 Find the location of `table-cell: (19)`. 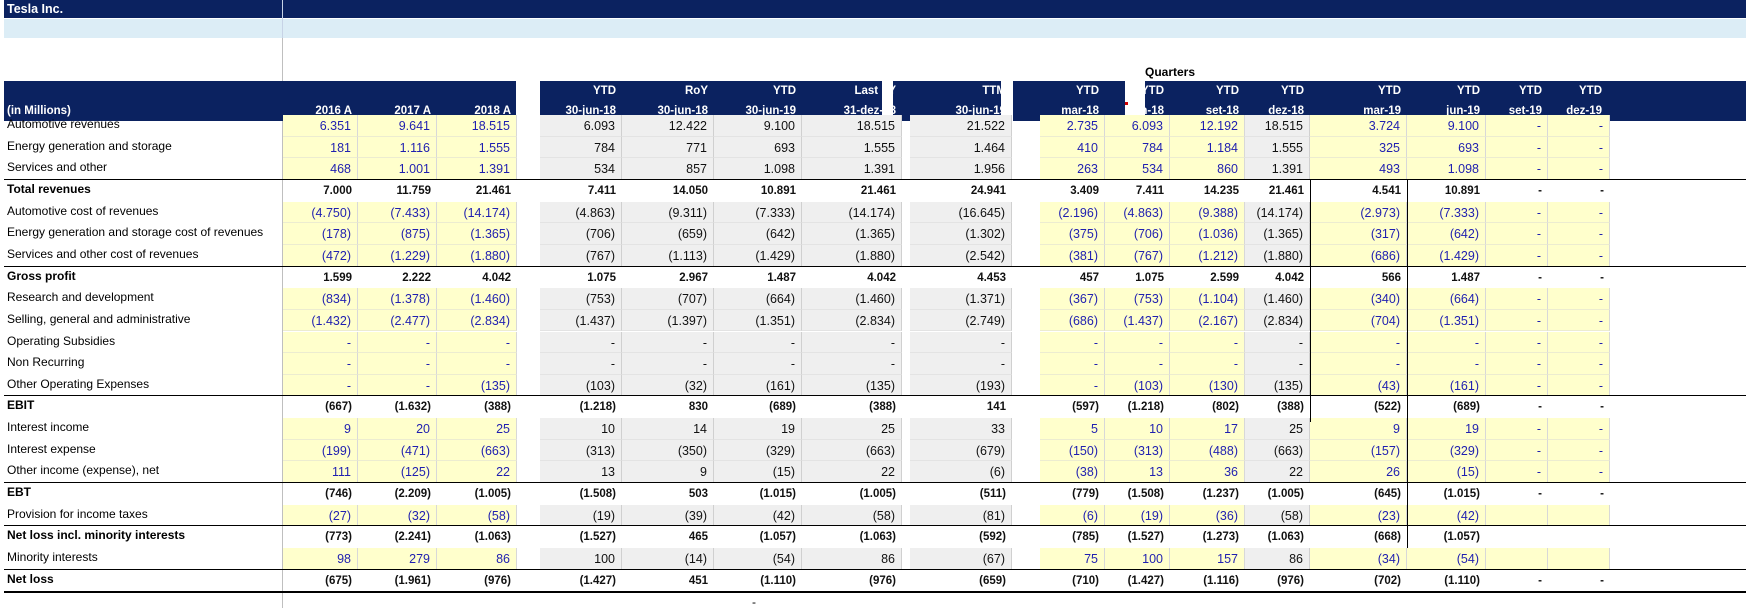

table-cell: (19) is located at coordinates (1137, 515).